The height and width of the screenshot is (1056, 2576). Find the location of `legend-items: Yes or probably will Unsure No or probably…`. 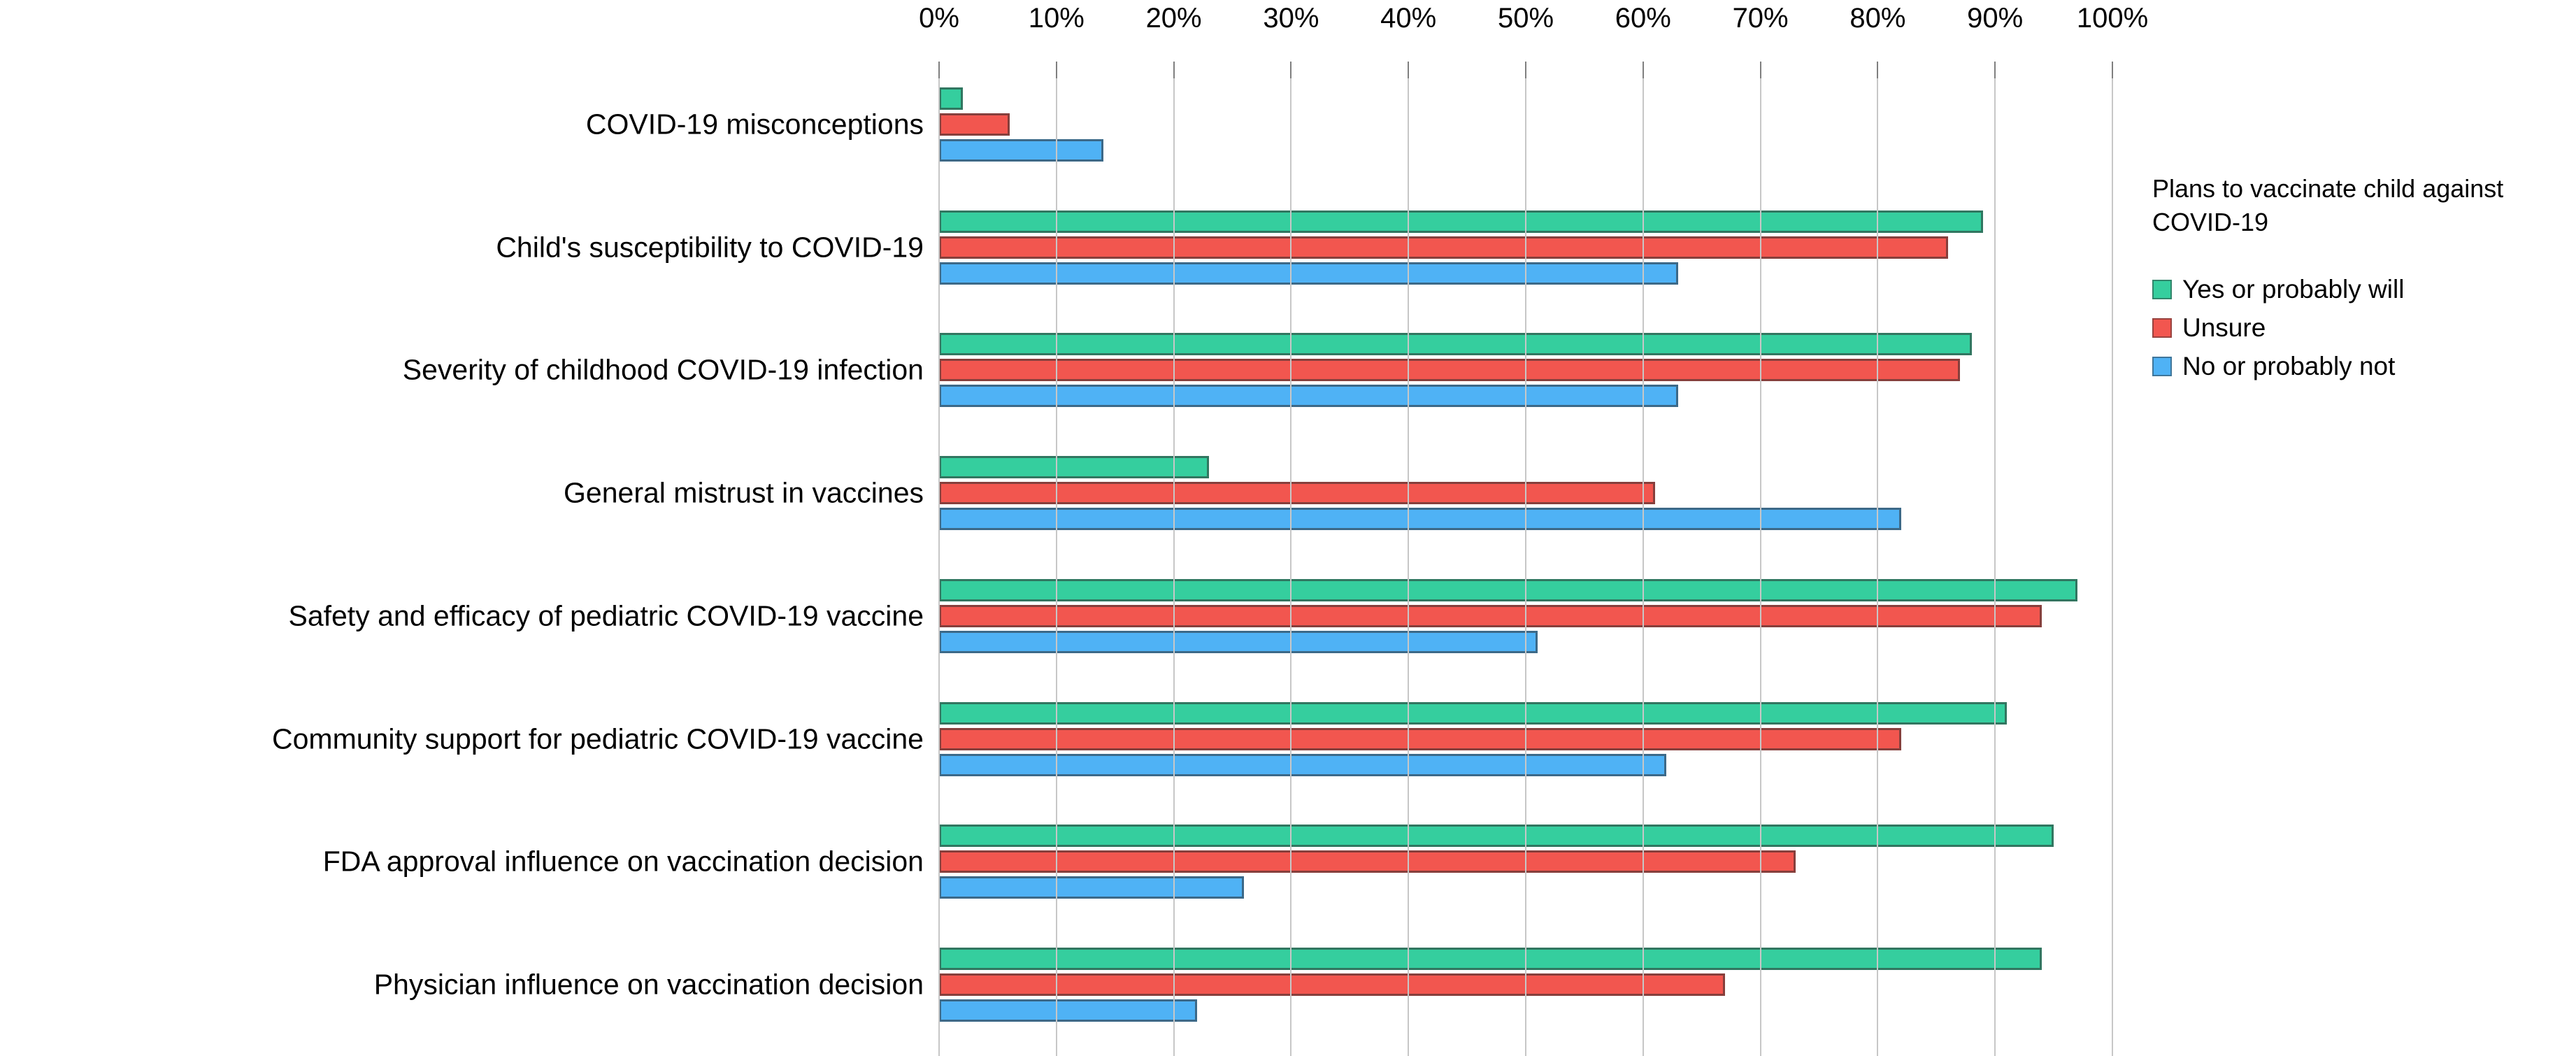

legend-items: Yes or probably will Unsure No or probably… is located at coordinates (2358, 328).